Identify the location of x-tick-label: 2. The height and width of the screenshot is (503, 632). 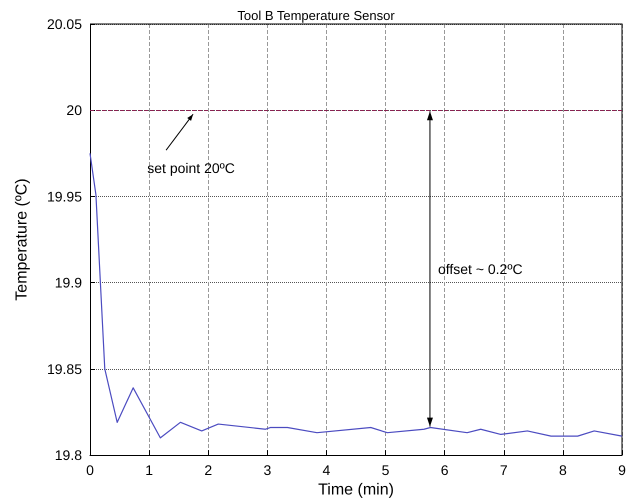
(208, 470).